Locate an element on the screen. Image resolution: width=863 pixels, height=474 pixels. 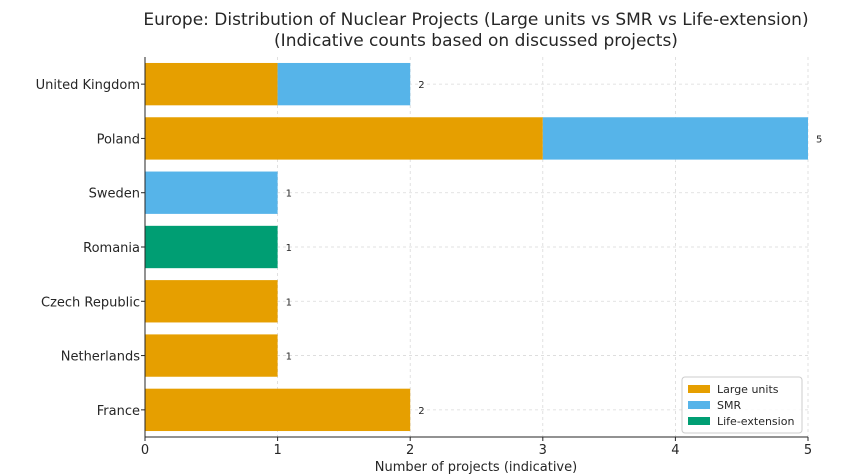
legend-label: SMR is located at coordinates (729, 405).